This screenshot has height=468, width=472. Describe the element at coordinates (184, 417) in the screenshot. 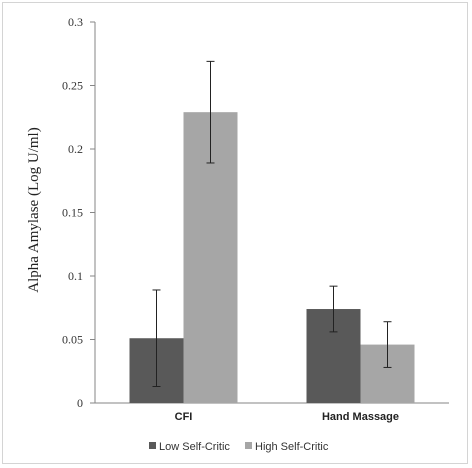

I see `x-category-label: CFI` at that location.